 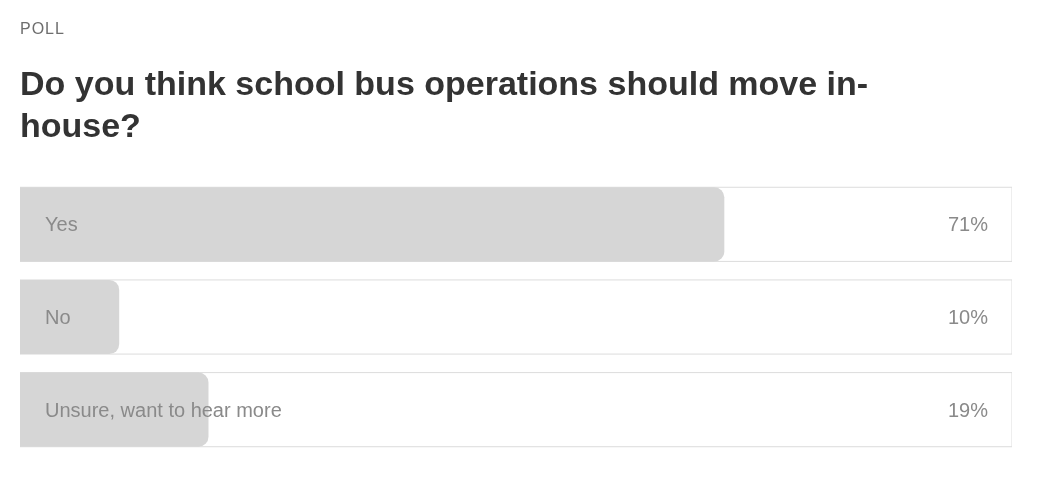 What do you see at coordinates (968, 410) in the screenshot?
I see `data-label: 19%` at bounding box center [968, 410].